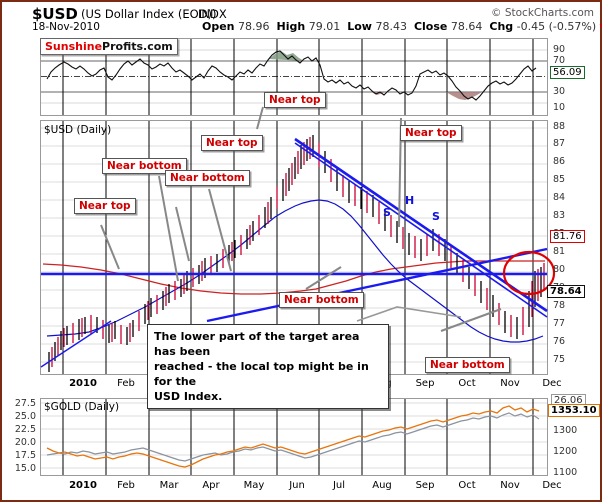 This screenshot has width=602, height=502. I want to click on gold-ytick-1100: 1100, so click(565, 472).